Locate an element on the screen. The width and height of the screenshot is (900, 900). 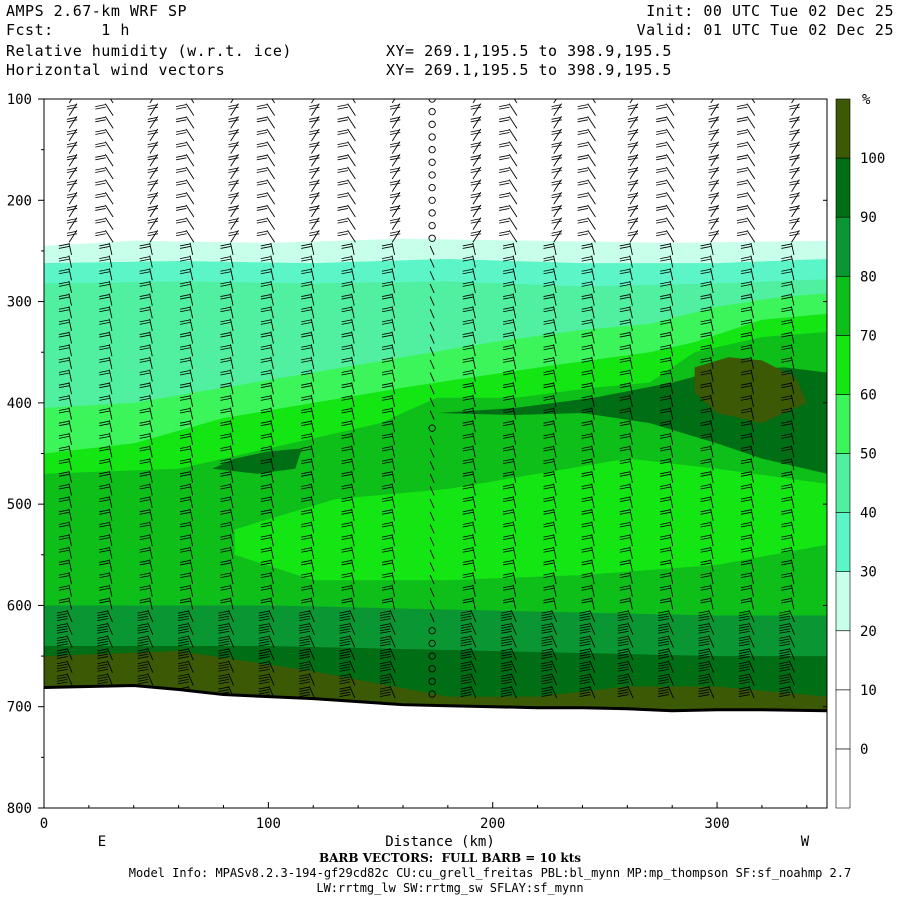
y-tick-label: 200 is located at coordinates (19, 201).